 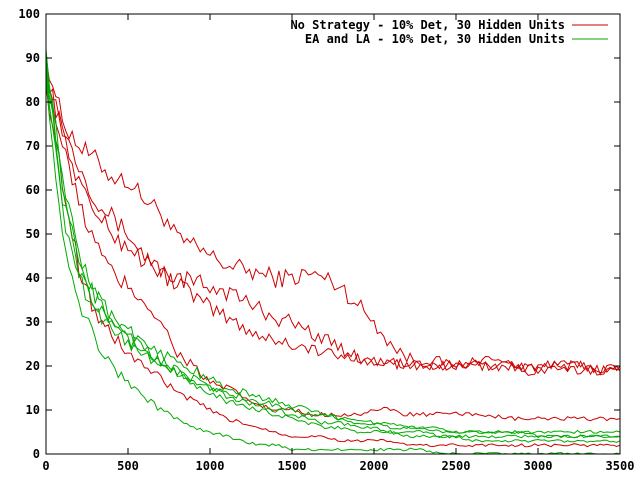 I want to click on x-tick-label: 3000, so click(x=538, y=466).